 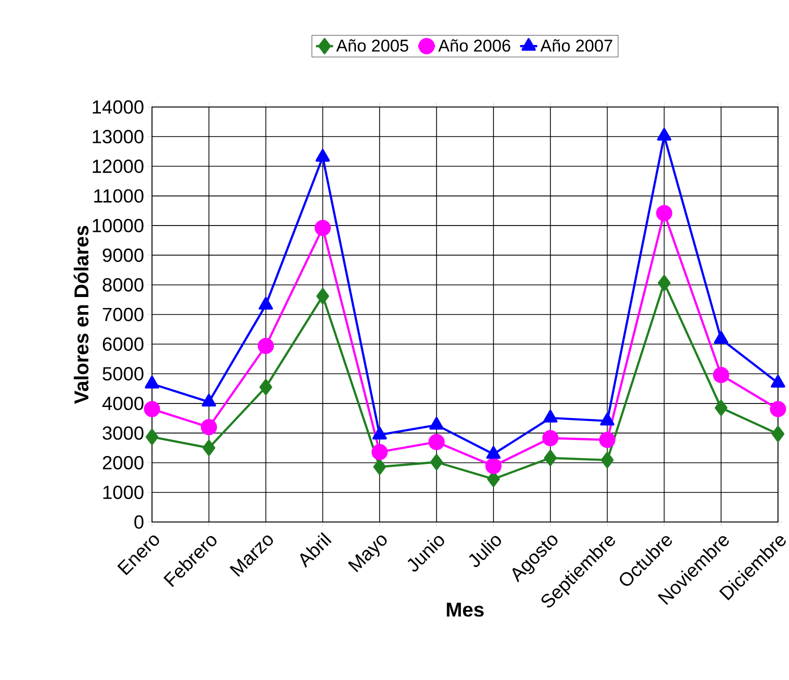 What do you see at coordinates (123, 285) in the screenshot?
I see `y-tick-label: 8000` at bounding box center [123, 285].